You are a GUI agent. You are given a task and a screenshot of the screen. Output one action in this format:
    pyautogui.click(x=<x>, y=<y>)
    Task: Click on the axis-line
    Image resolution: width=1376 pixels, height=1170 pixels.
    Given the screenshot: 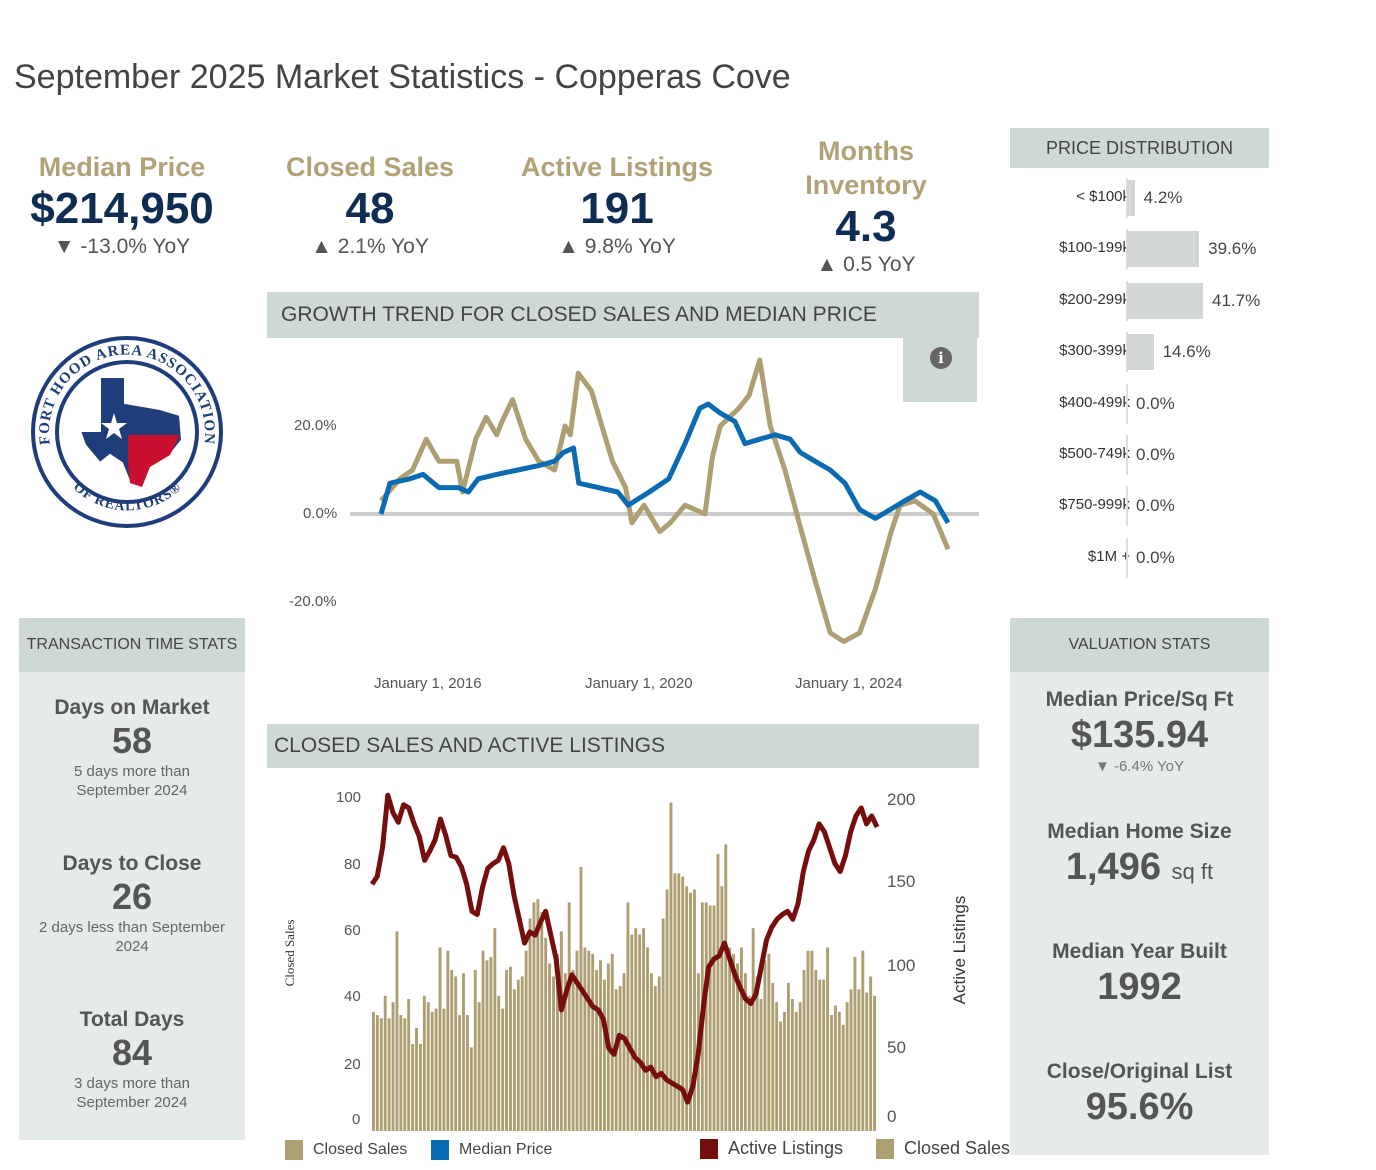 What is the action you would take?
    pyautogui.click(x=1127, y=557)
    